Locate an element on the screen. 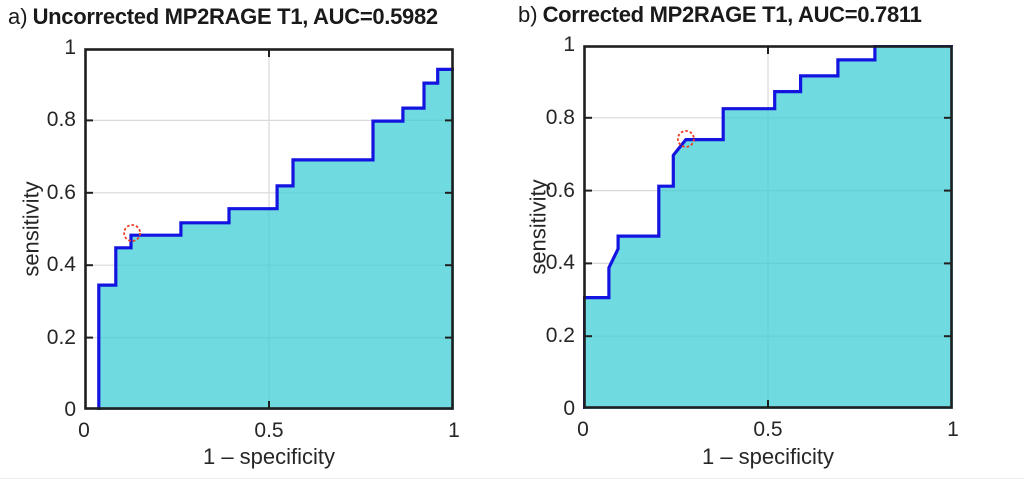 Image resolution: width=1024 pixels, height=483 pixels. page-bottom-divider is located at coordinates (512, 478).